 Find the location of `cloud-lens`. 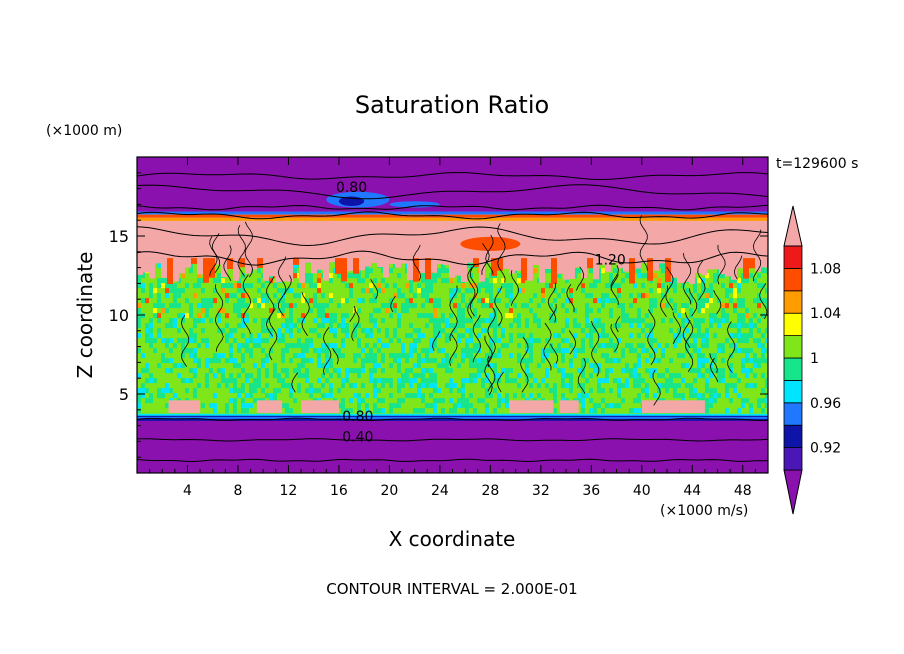

cloud-lens is located at coordinates (320, 406).